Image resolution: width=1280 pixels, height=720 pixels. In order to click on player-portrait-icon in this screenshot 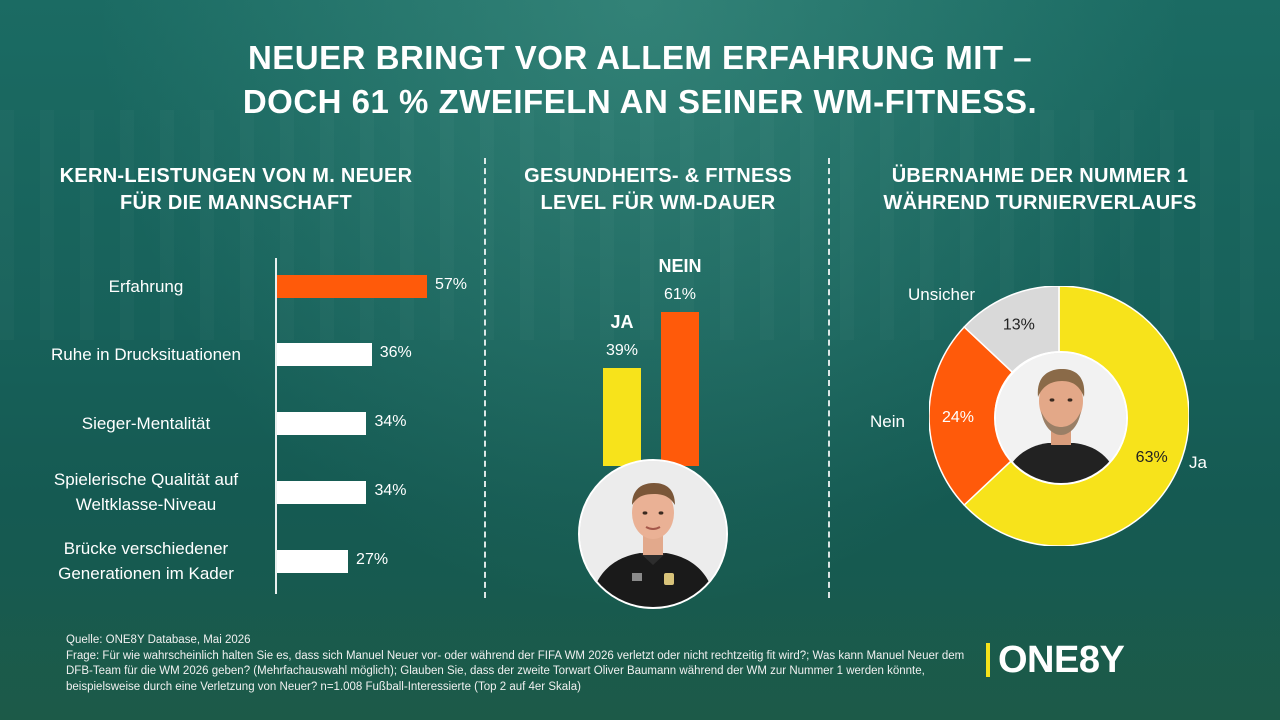, I will do `click(1061, 418)`.